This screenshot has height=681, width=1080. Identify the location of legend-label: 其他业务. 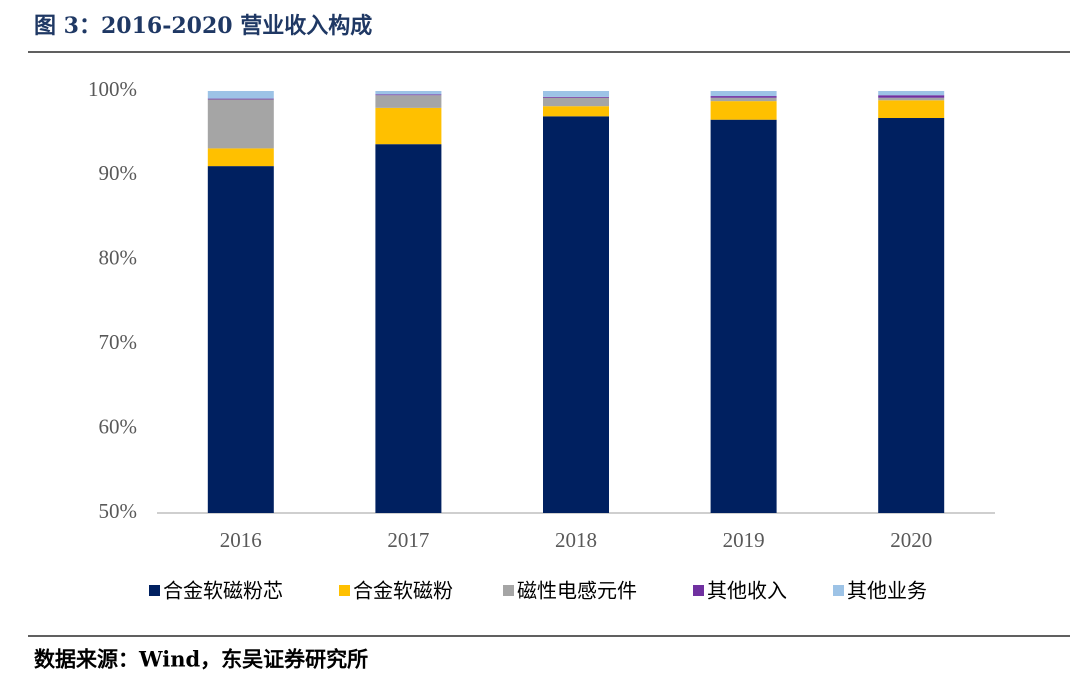
(887, 591).